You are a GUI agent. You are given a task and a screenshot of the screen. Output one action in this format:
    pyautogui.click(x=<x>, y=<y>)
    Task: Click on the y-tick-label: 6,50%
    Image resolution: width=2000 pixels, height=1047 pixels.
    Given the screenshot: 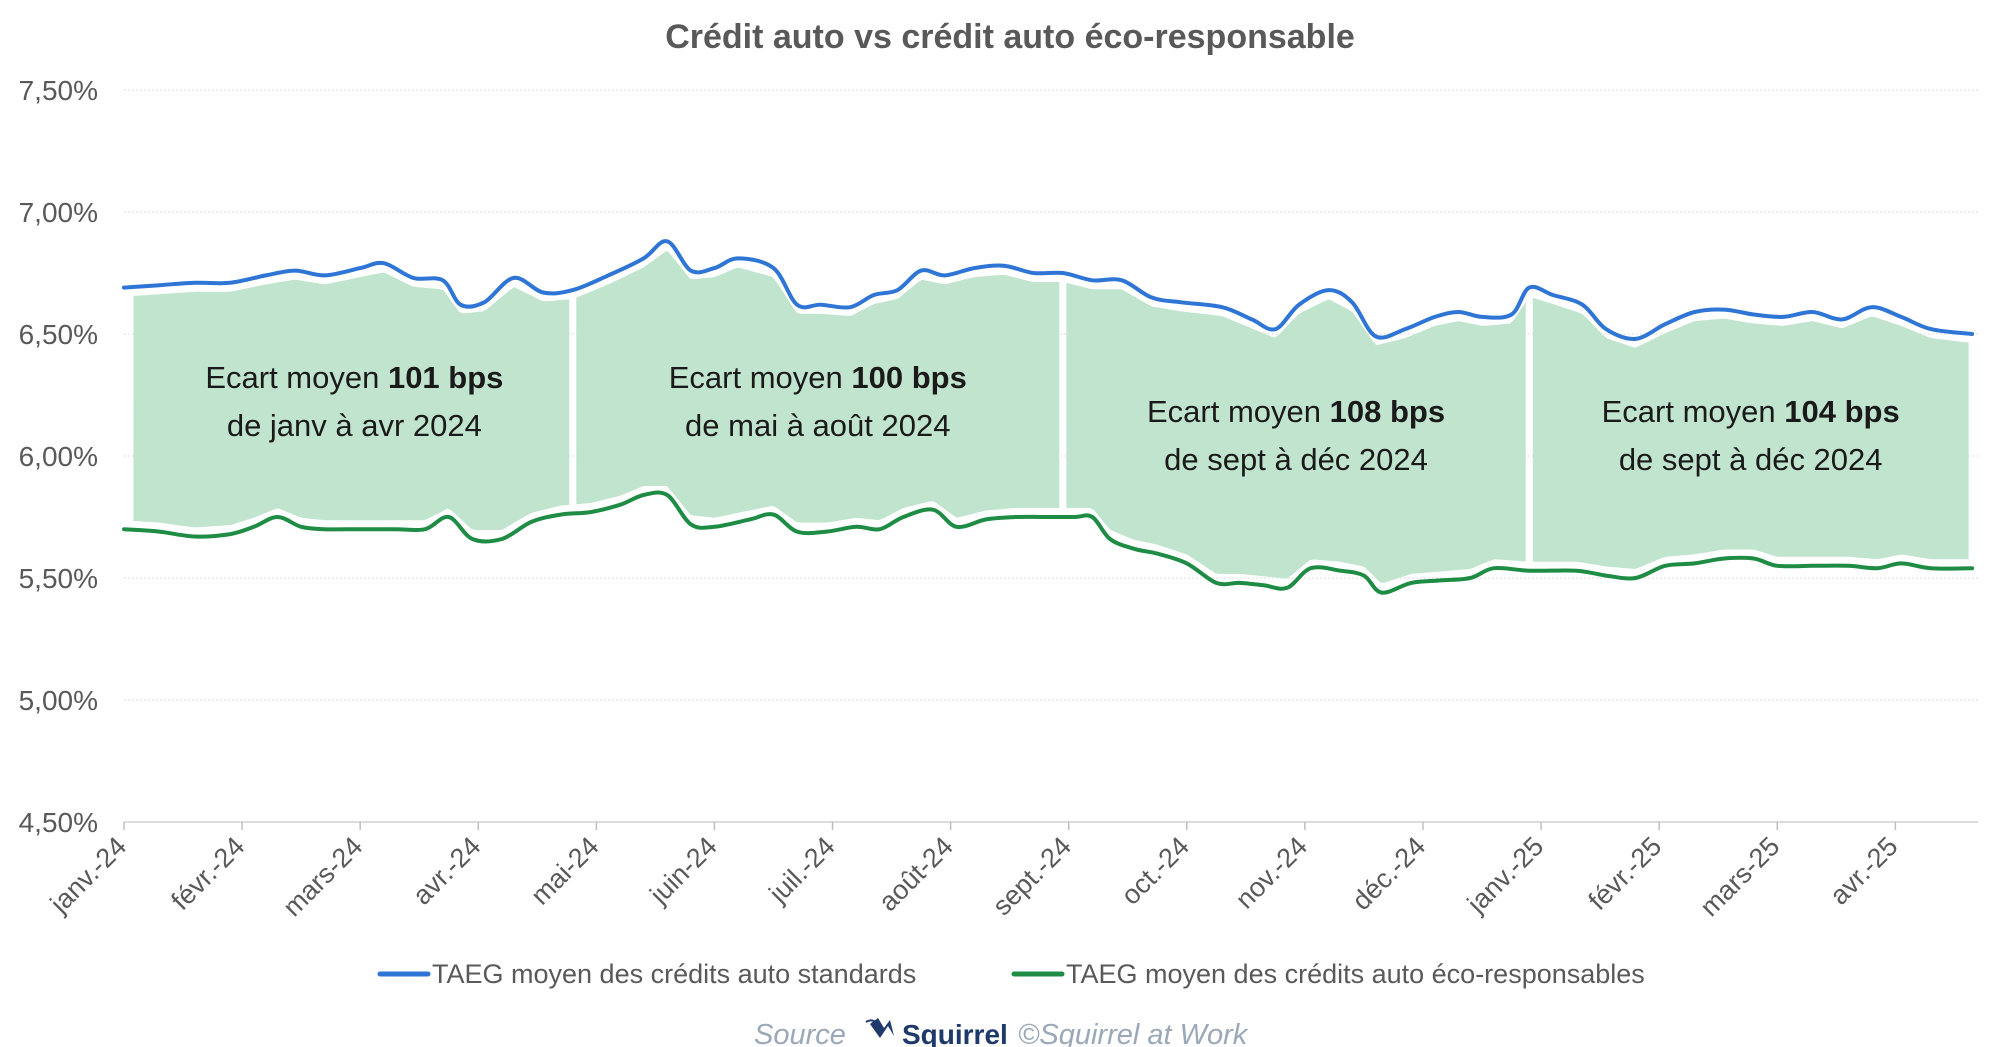 What is the action you would take?
    pyautogui.click(x=58, y=334)
    